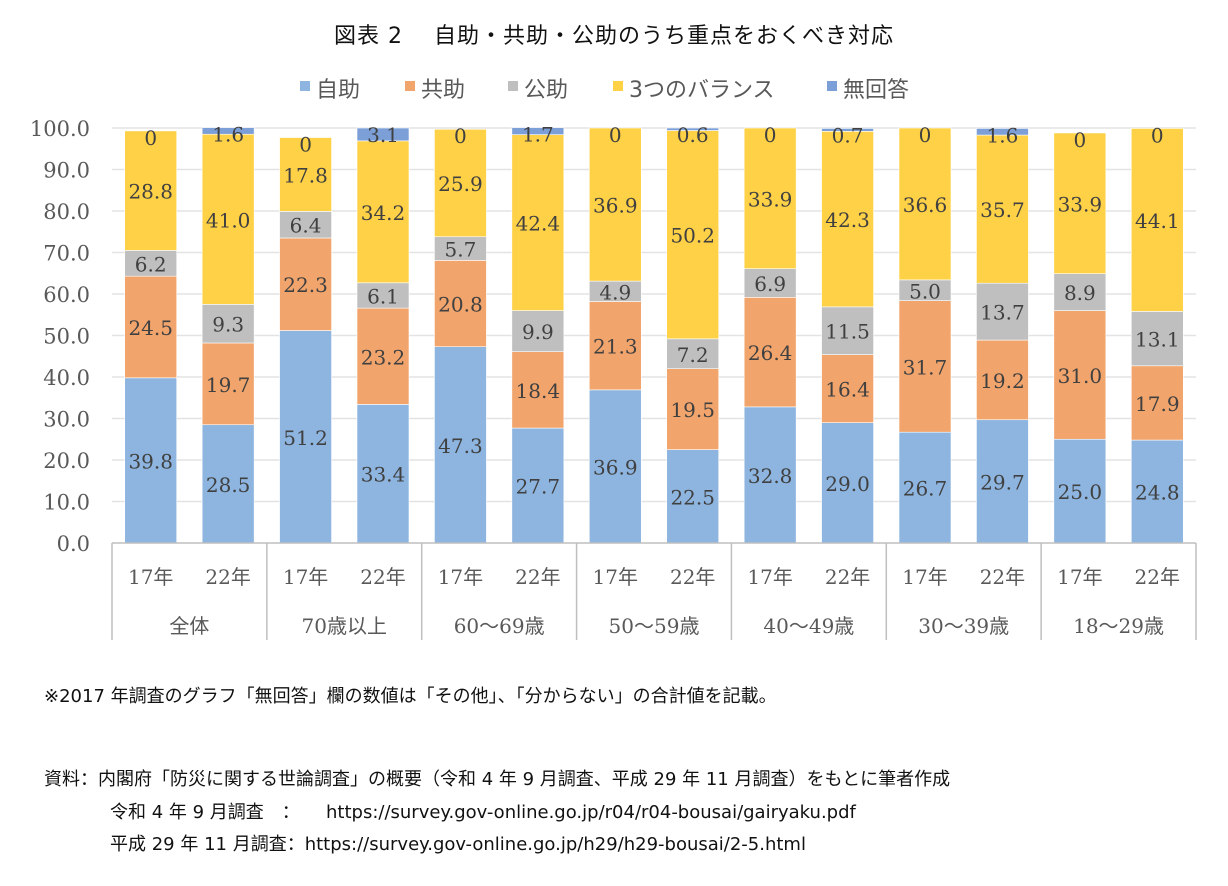  I want to click on data-label: 32.8, so click(770, 476).